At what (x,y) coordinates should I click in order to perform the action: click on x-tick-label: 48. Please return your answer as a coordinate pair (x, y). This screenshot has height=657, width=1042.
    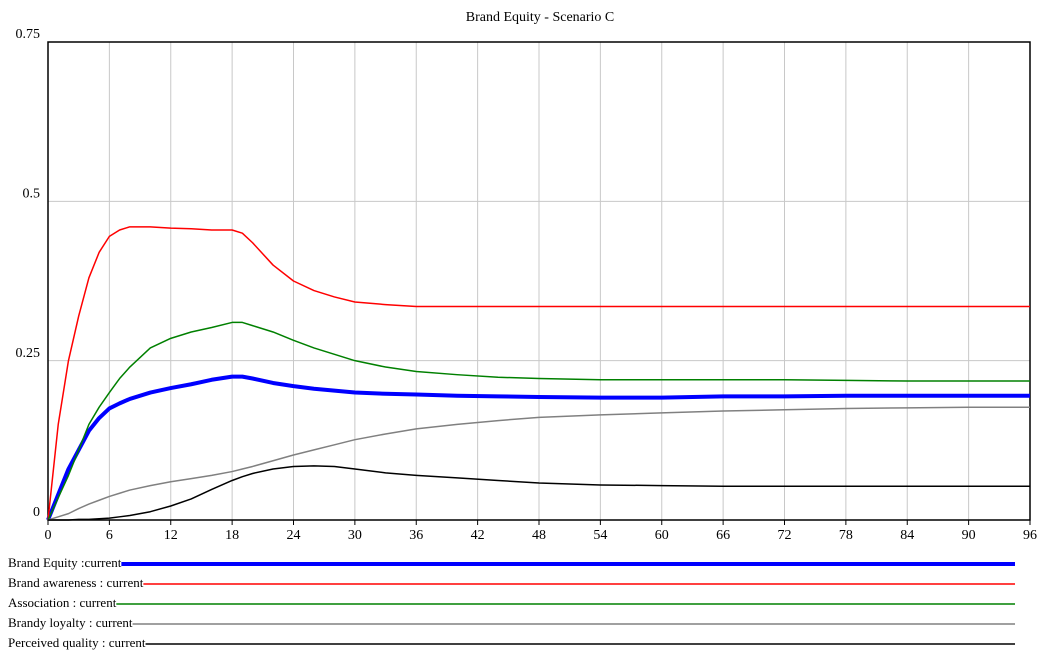
    Looking at the image, I should click on (539, 535).